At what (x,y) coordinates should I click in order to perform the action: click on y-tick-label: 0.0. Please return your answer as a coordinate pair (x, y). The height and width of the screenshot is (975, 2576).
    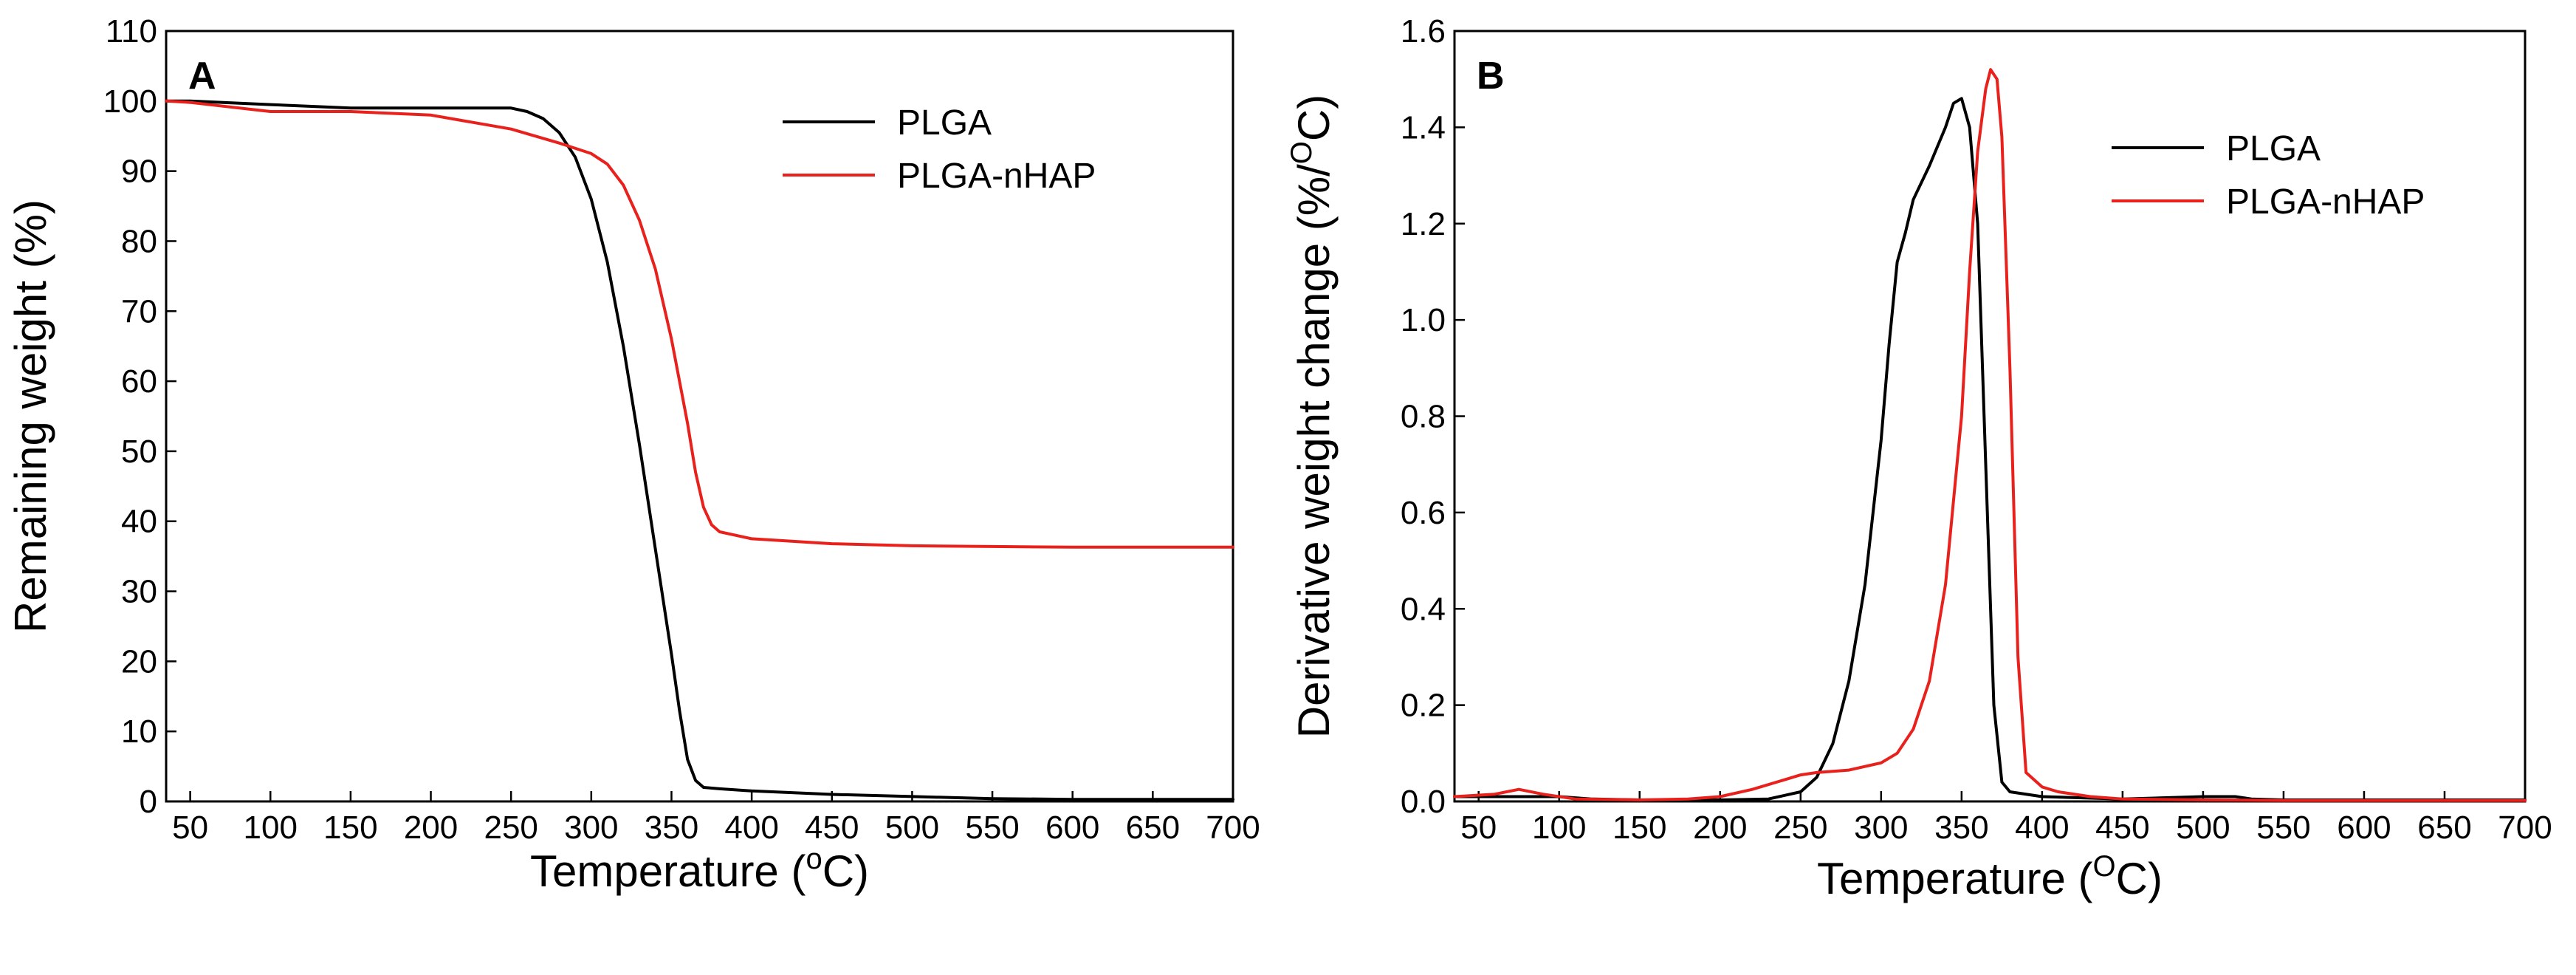
    Looking at the image, I should click on (1423, 802).